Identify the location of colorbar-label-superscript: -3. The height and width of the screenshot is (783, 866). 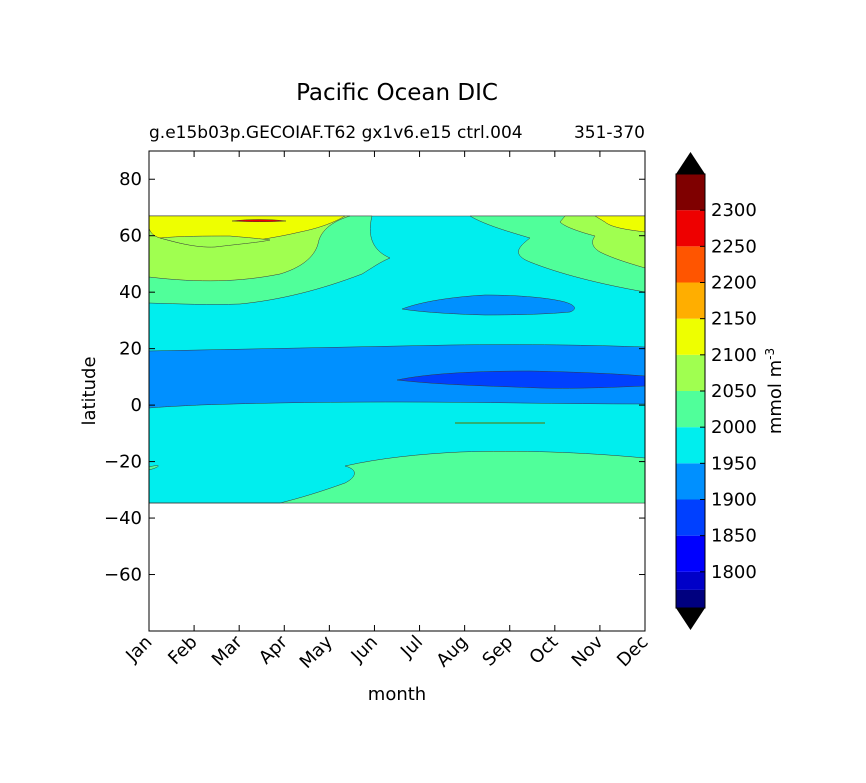
(770, 354).